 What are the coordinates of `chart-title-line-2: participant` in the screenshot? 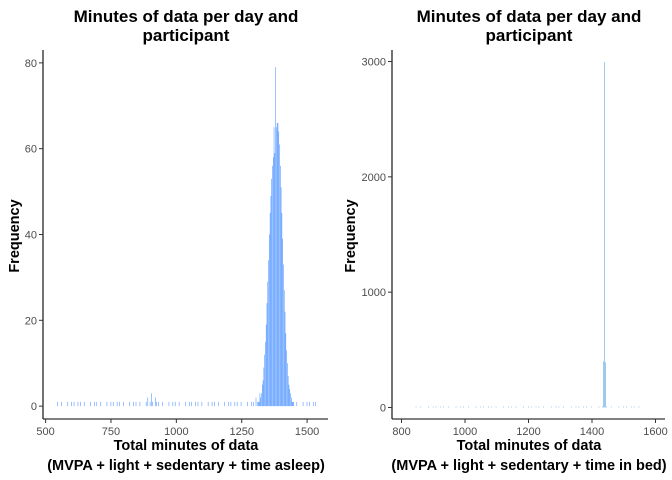 It's located at (186, 35).